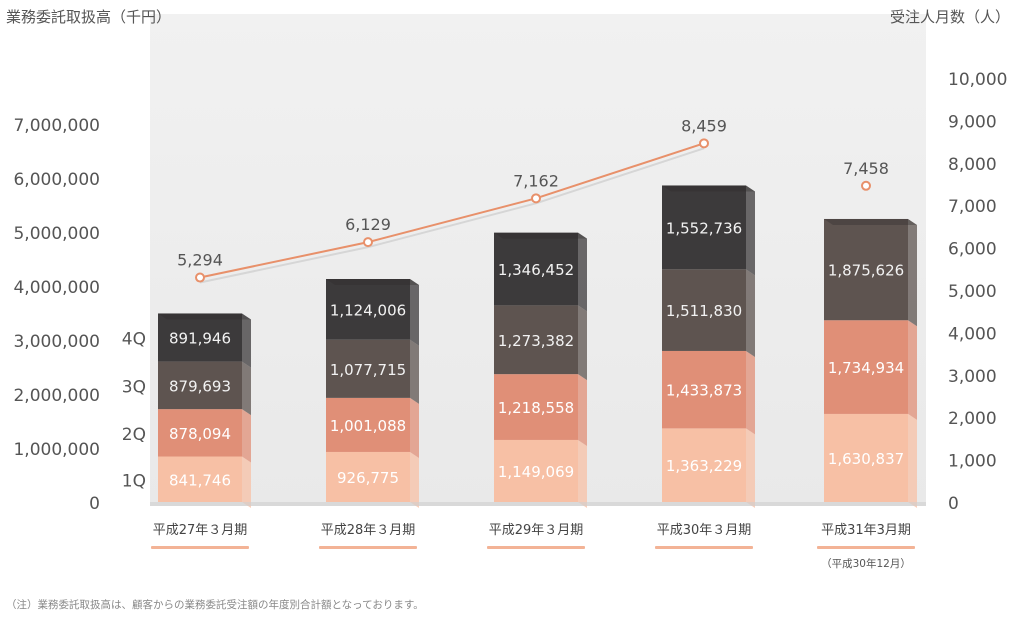  I want to click on left-axis-tick: 6,000,000, so click(56, 180).